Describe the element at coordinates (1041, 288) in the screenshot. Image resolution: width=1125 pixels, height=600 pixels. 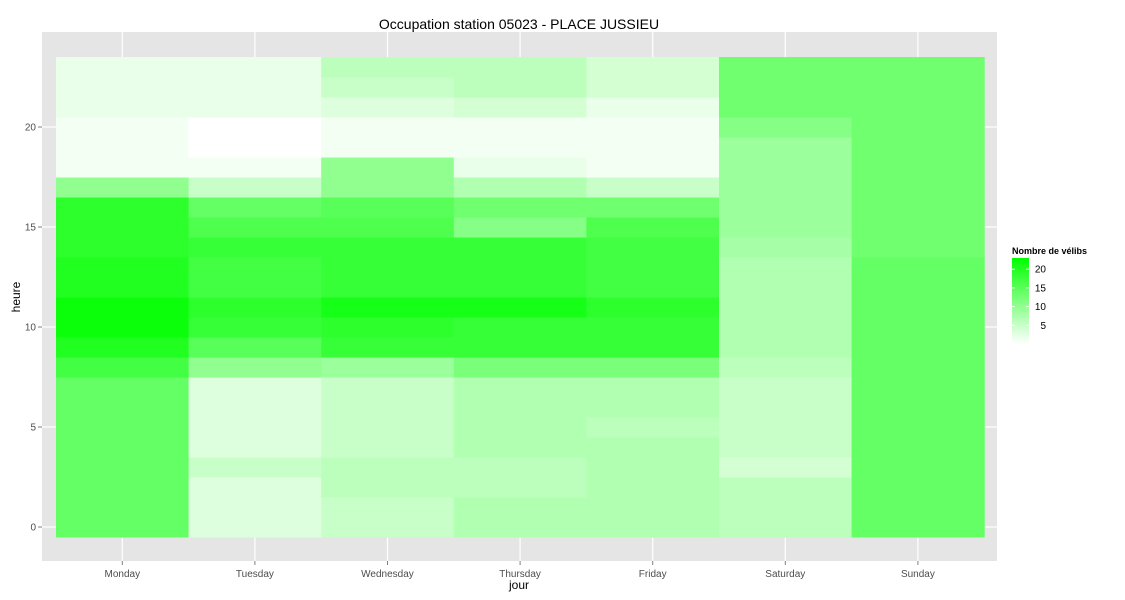
I see `legend-tick-label: 15` at that location.